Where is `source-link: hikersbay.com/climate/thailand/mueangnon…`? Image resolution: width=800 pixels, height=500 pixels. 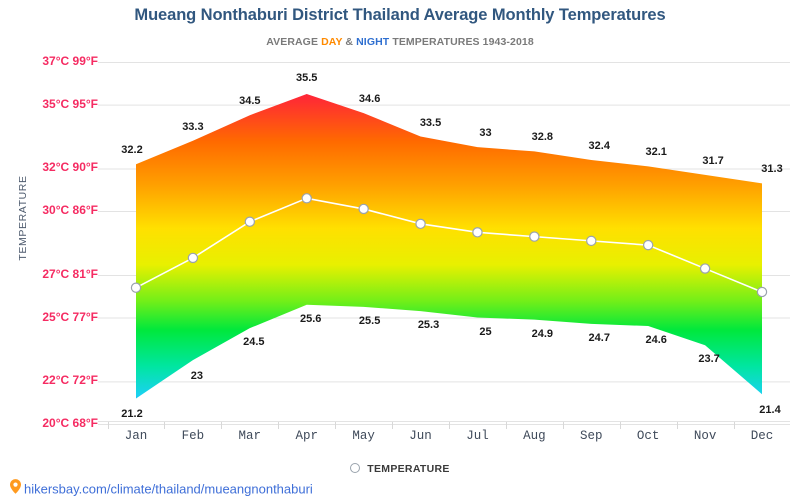 source-link: hikersbay.com/climate/thailand/mueangnon… is located at coordinates (161, 488).